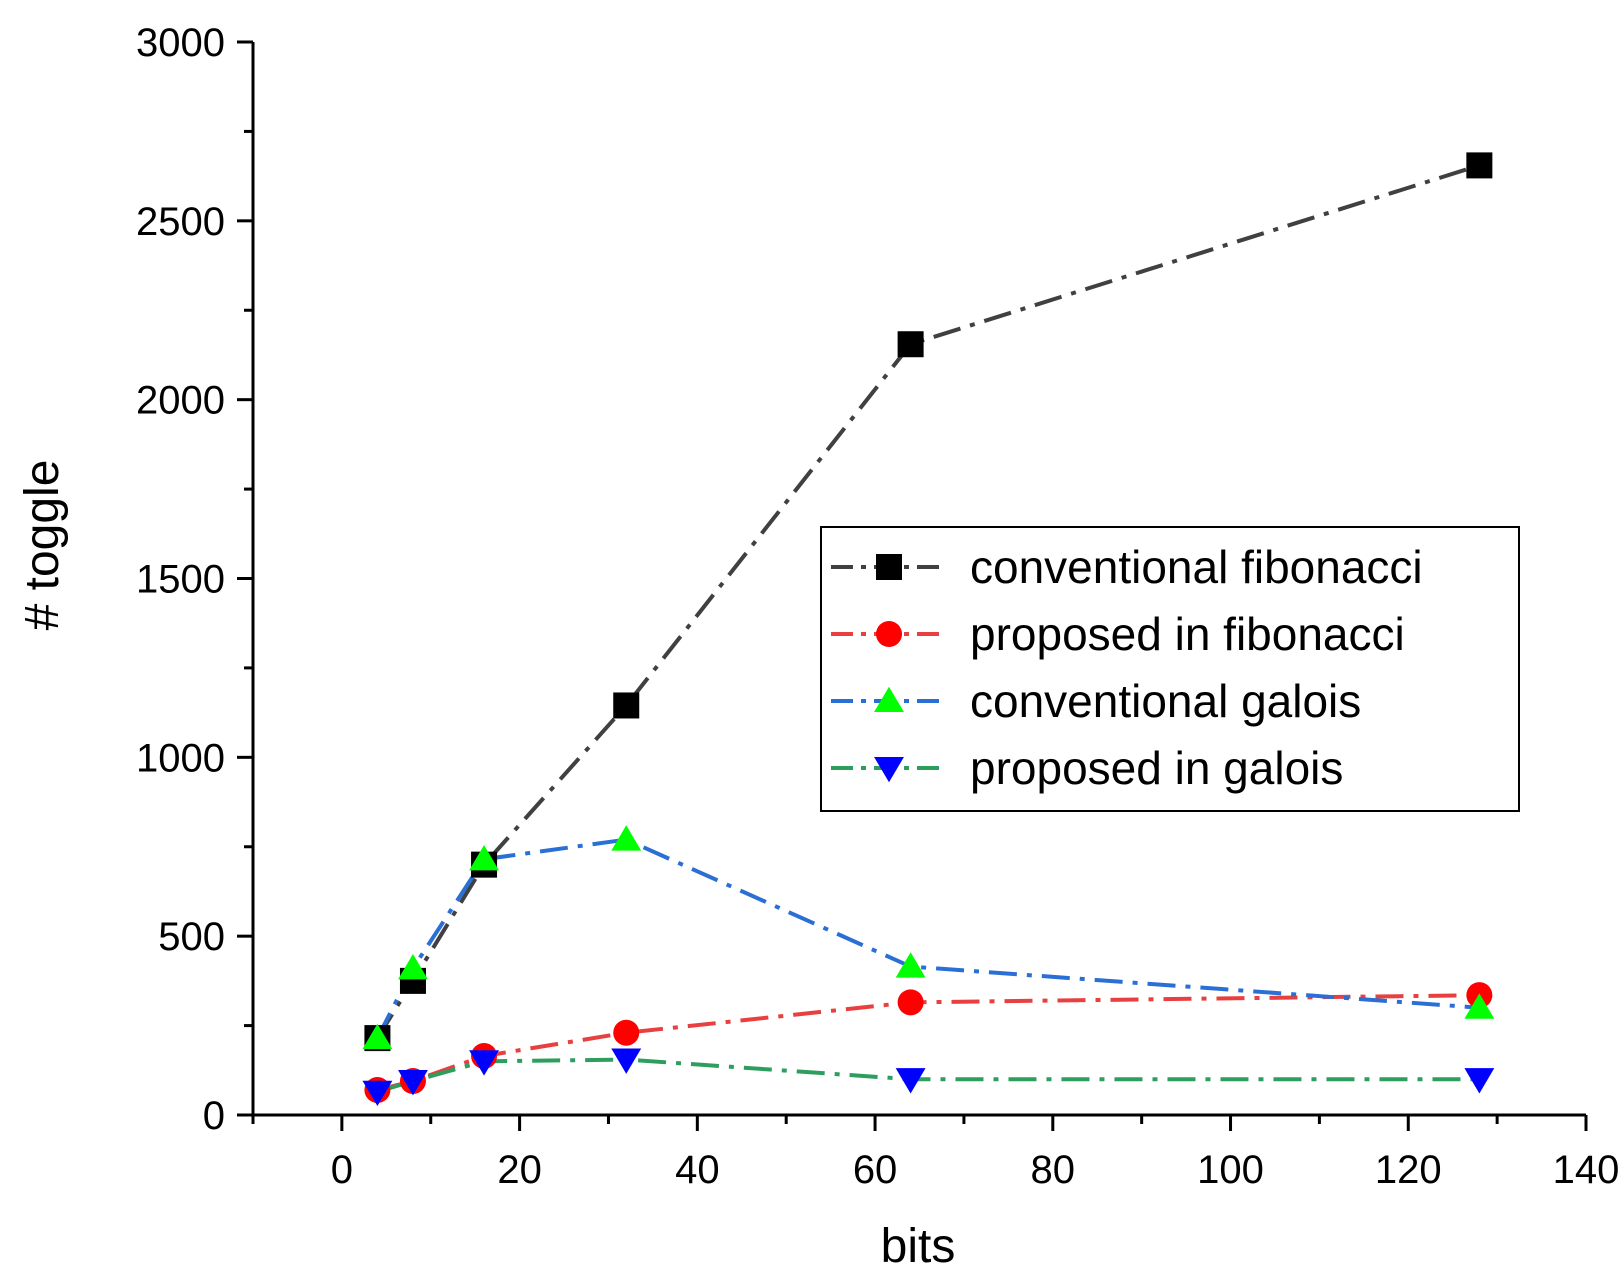 Image resolution: width=1624 pixels, height=1283 pixels. What do you see at coordinates (42, 545) in the screenshot?
I see `y-axis-title: # toggle` at bounding box center [42, 545].